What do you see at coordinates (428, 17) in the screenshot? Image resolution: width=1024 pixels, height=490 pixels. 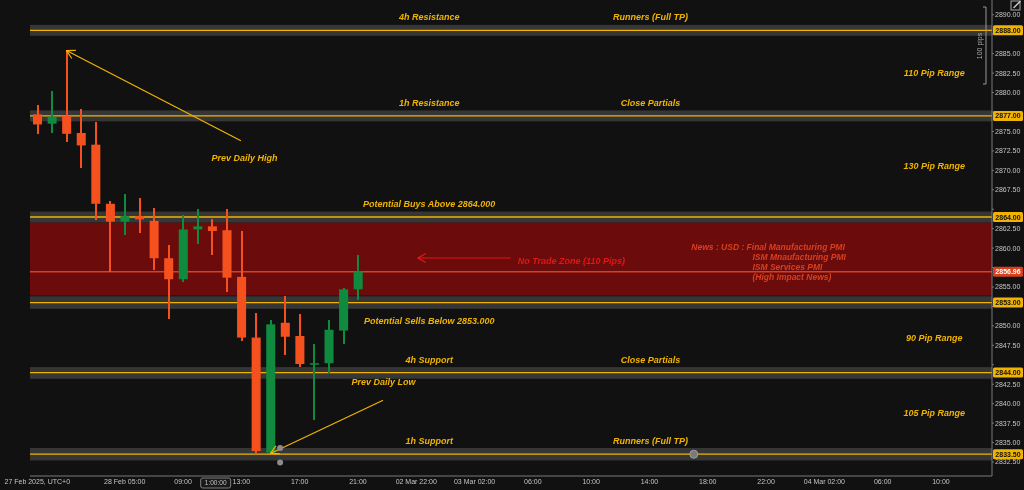 I see `annotation: 4h Resistance` at bounding box center [428, 17].